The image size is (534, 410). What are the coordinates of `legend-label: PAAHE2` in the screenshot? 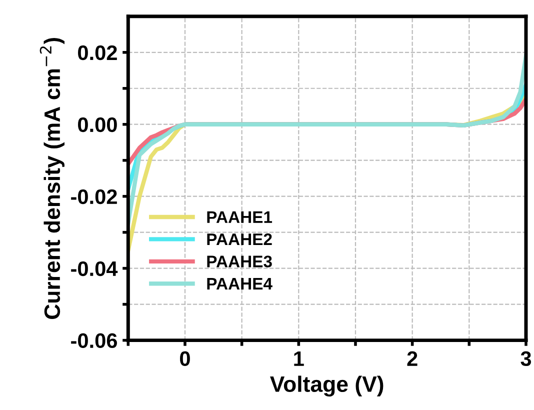 It's located at (239, 239).